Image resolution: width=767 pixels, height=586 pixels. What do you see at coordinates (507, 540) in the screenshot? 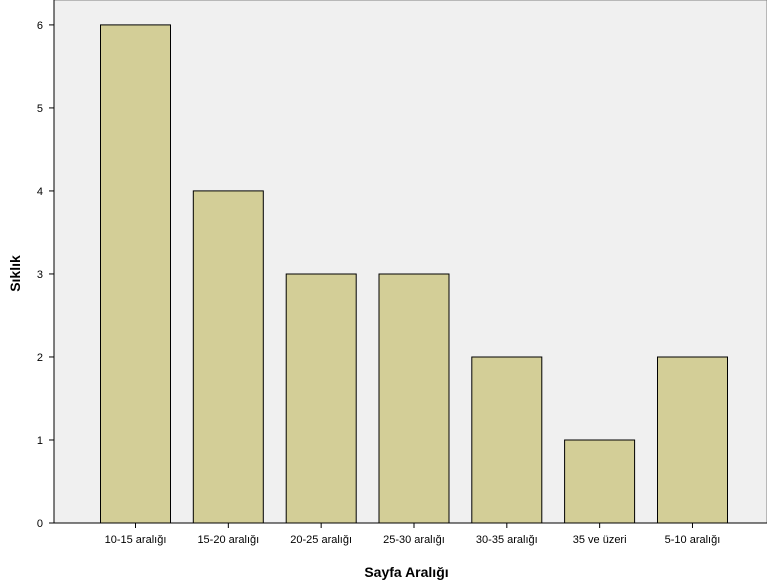
I see `x-tick-label: 30-35 aralığı` at bounding box center [507, 540].